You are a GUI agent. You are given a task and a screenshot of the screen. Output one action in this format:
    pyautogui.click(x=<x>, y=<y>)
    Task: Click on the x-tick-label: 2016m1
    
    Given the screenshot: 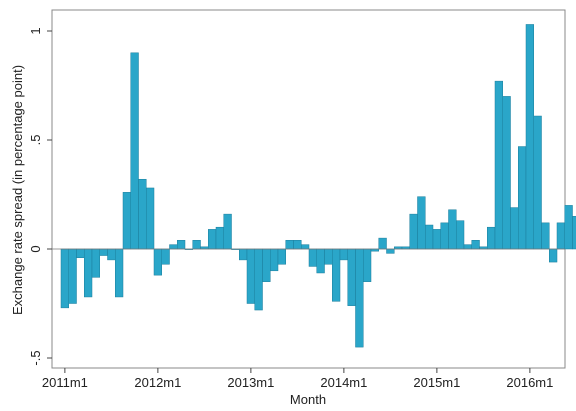 What is the action you would take?
    pyautogui.click(x=529, y=382)
    